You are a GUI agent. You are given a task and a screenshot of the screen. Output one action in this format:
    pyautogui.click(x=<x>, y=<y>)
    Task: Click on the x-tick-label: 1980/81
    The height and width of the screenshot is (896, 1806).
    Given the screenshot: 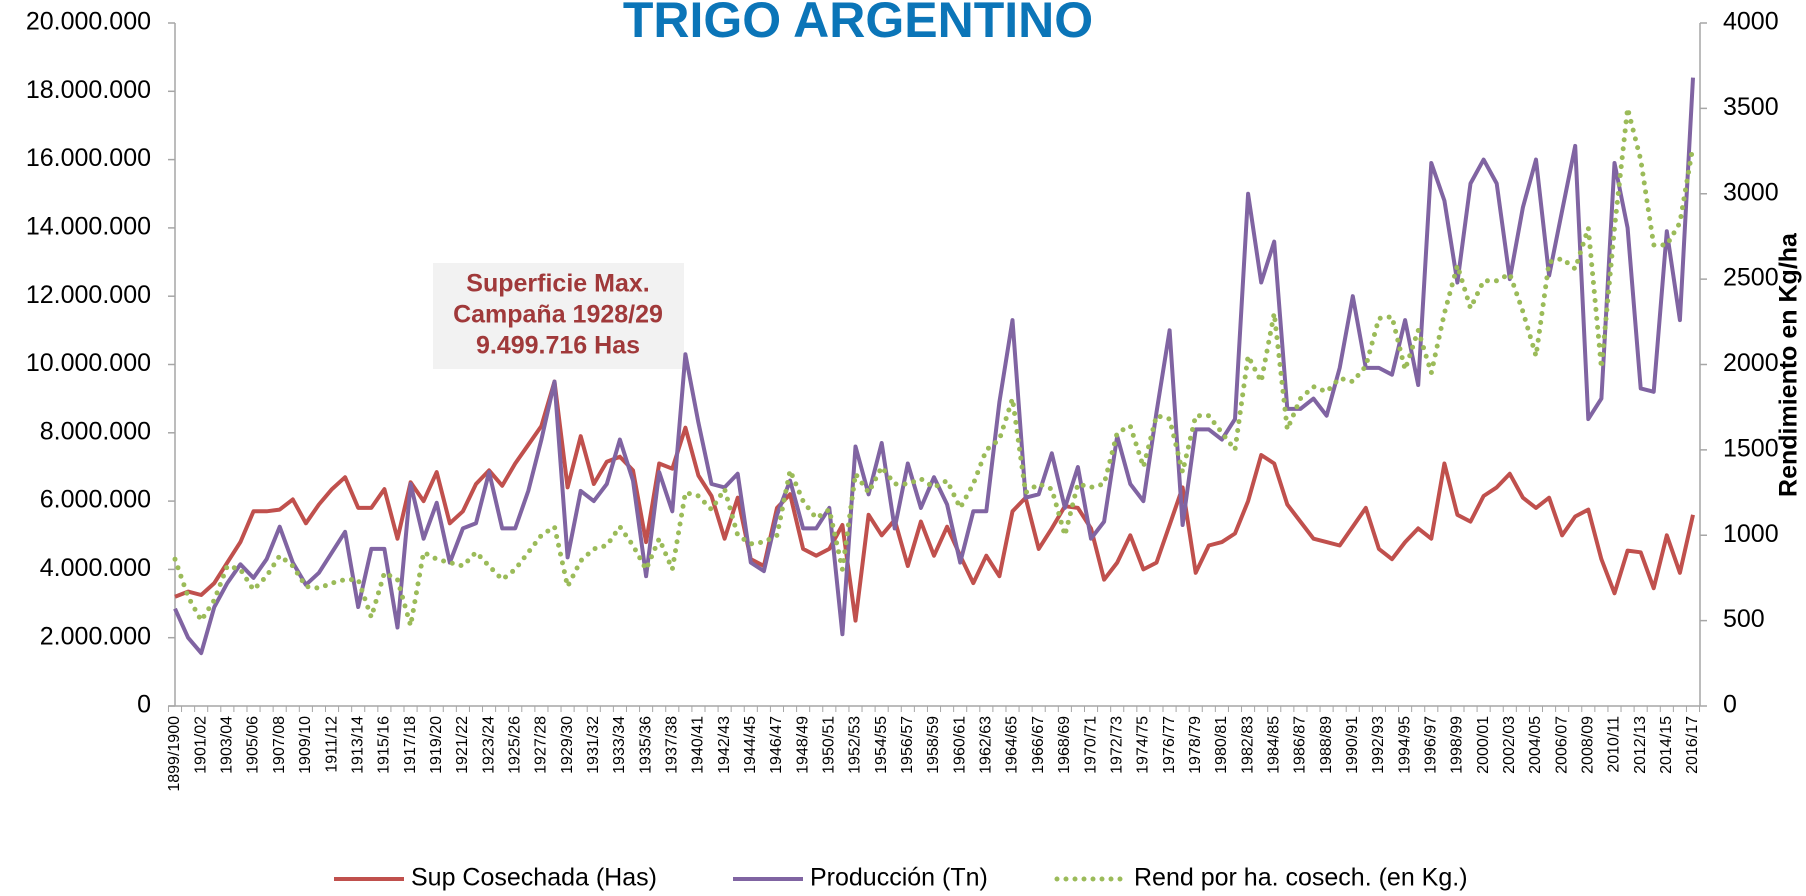 What is the action you would take?
    pyautogui.click(x=1221, y=745)
    